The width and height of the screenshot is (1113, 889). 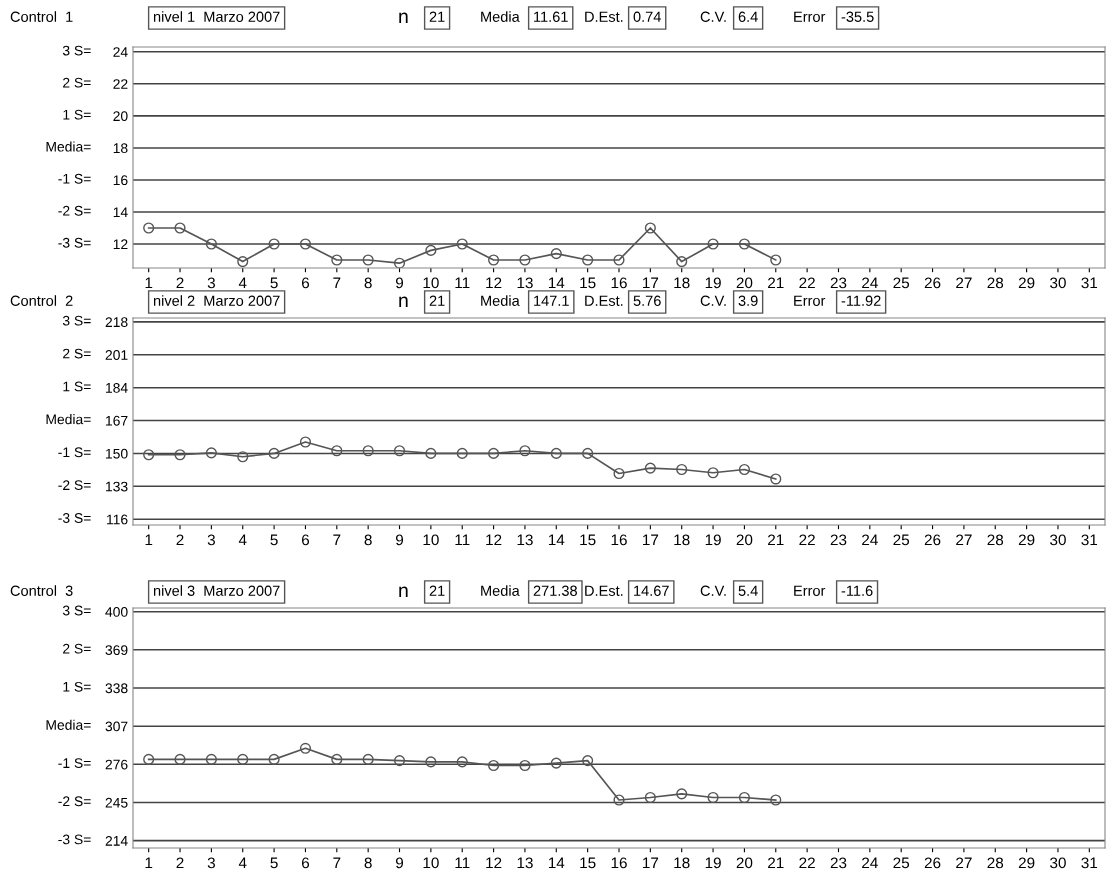 I want to click on text: 1 S=, so click(x=77, y=114).